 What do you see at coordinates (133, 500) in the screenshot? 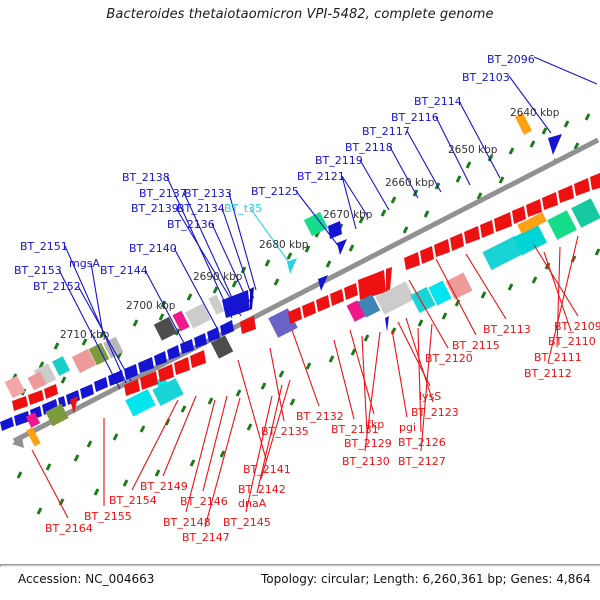
I see `gene-label-forward: BT_2154` at bounding box center [133, 500].